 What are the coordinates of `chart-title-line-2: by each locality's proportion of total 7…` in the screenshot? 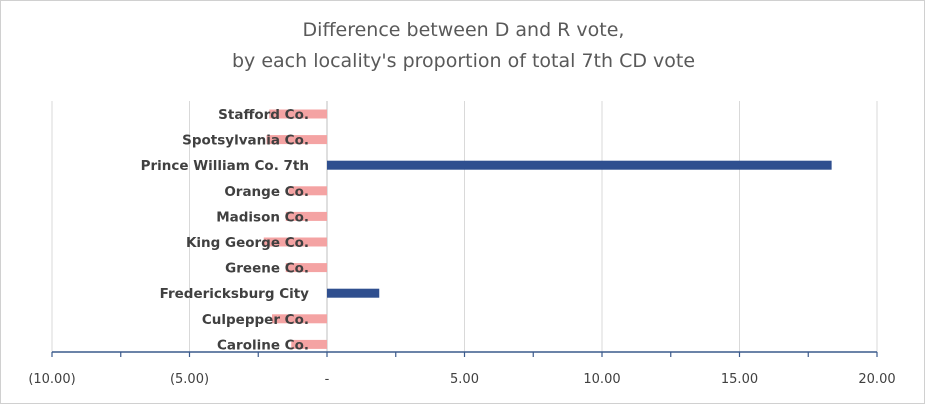 It's located at (463, 61).